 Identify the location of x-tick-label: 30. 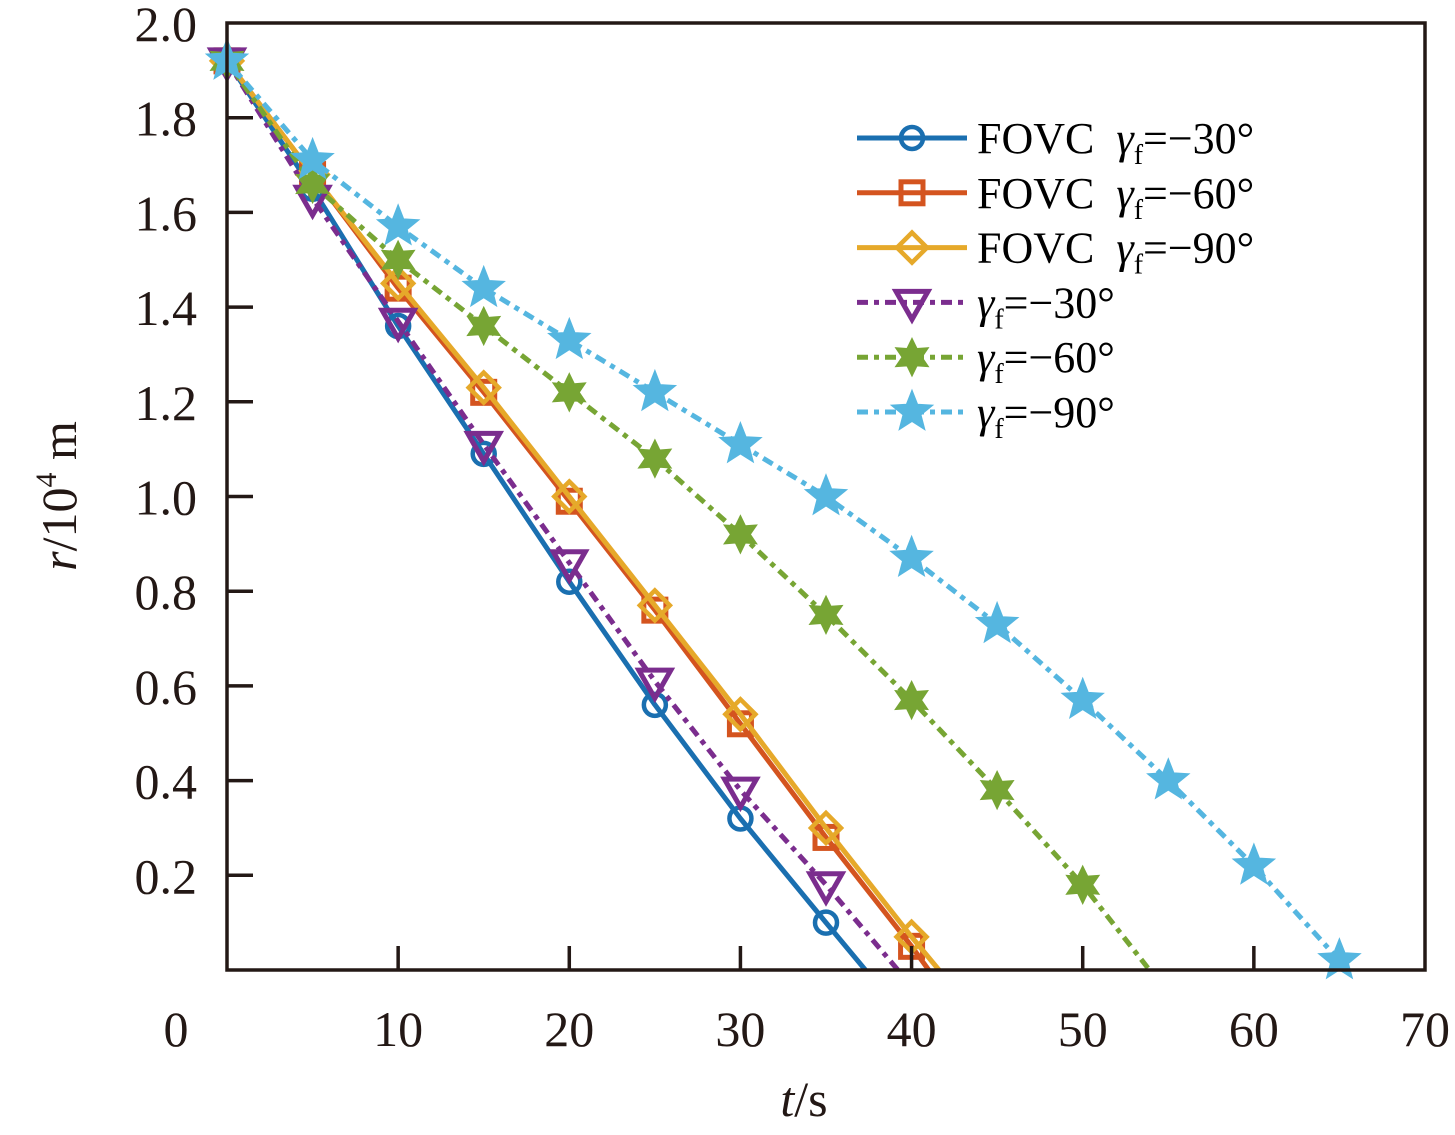
(740, 1029).